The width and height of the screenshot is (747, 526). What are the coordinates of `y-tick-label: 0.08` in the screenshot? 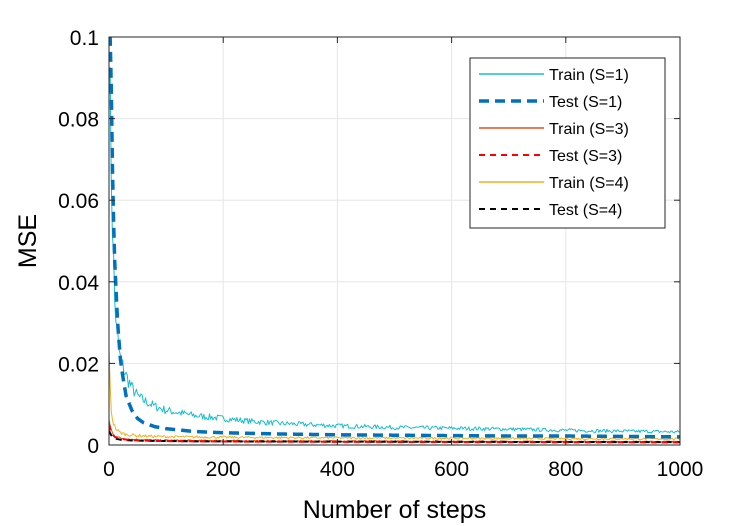 It's located at (78, 120).